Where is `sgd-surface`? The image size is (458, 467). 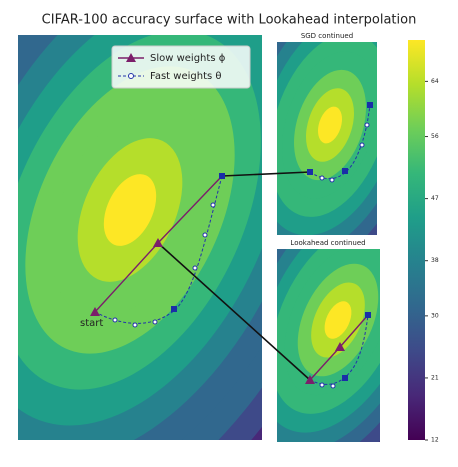
sgd-surface is located at coordinates (327, 138).